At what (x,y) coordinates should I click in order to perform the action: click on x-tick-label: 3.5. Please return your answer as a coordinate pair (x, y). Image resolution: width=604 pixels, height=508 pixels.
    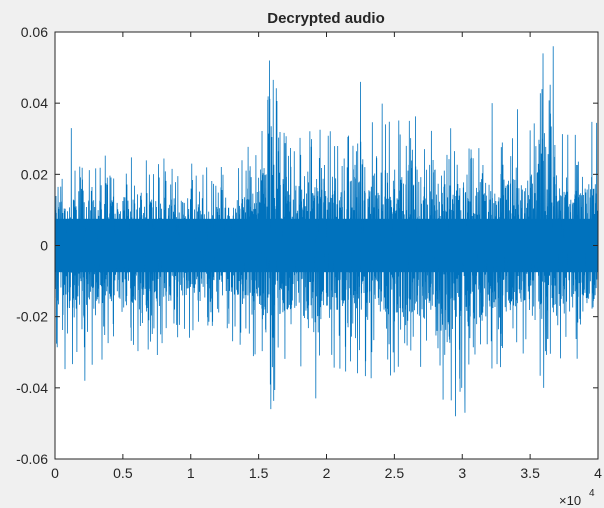
    Looking at the image, I should click on (530, 473).